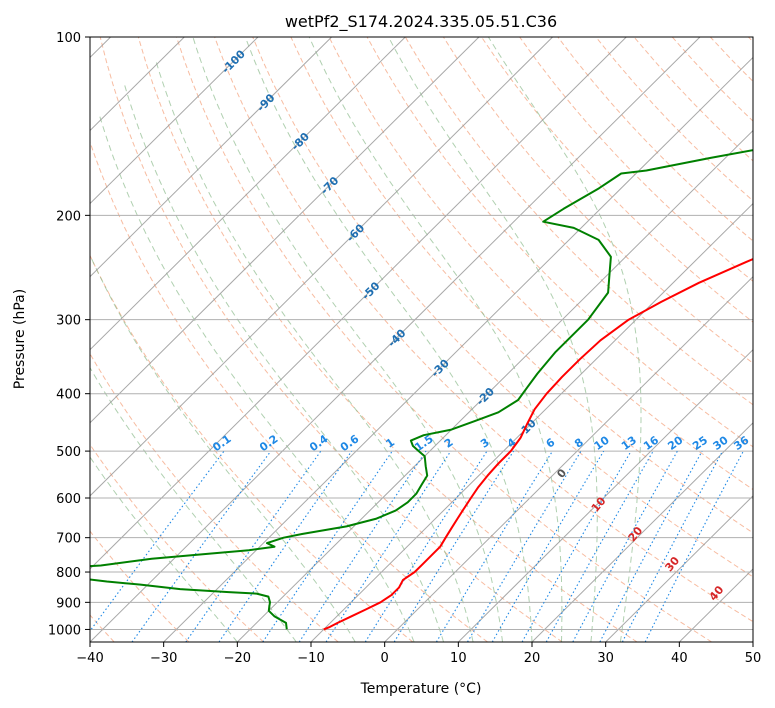 This screenshot has width=775, height=708. I want to click on moist-adiabat, so click(193, 504).